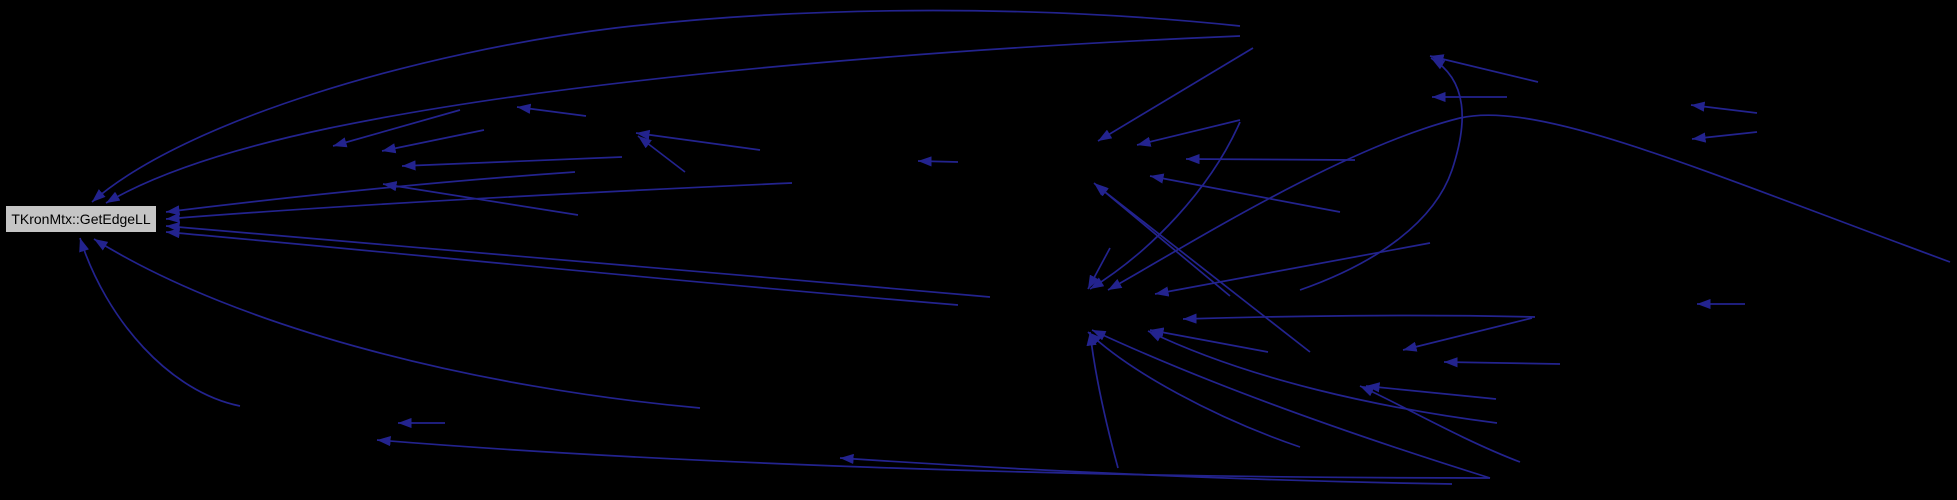 The image size is (1957, 500). I want to click on node-box-tkronmtx-getedgell: TKronMtx::GetEdgeLL, so click(81, 219).